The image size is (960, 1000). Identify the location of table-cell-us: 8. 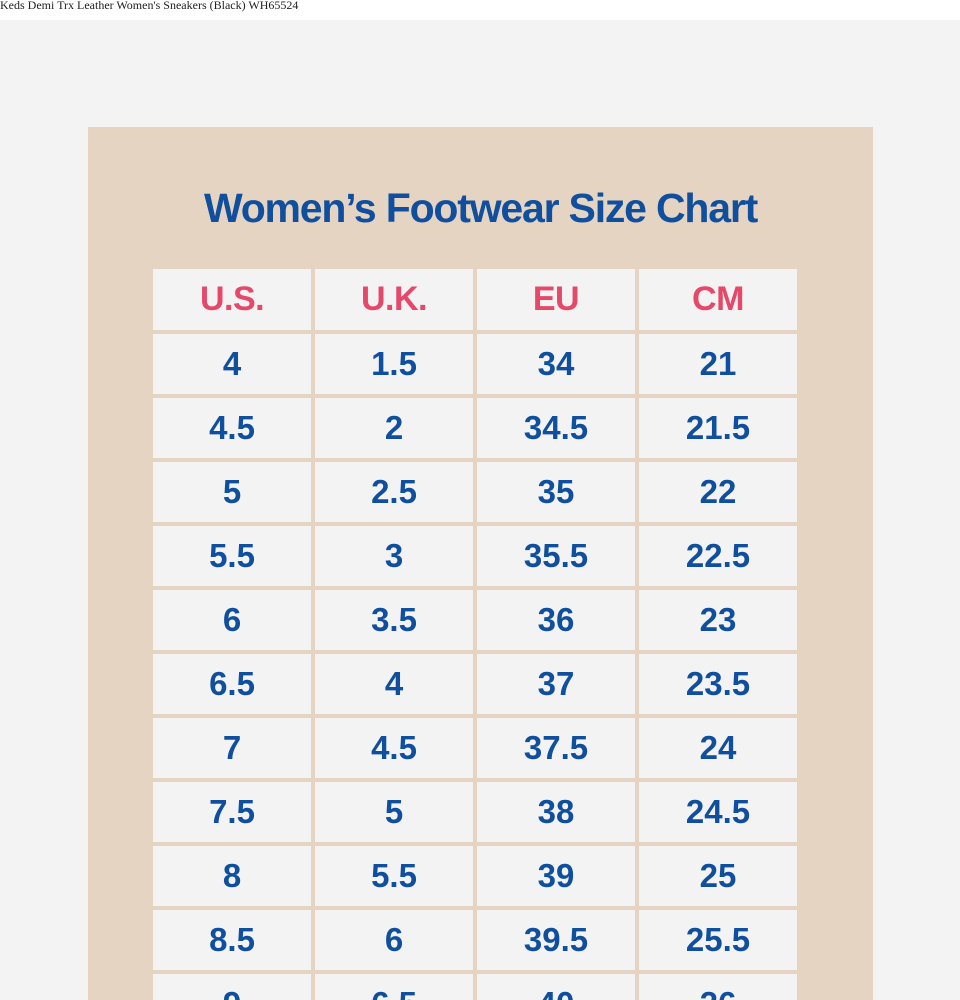
(232, 876).